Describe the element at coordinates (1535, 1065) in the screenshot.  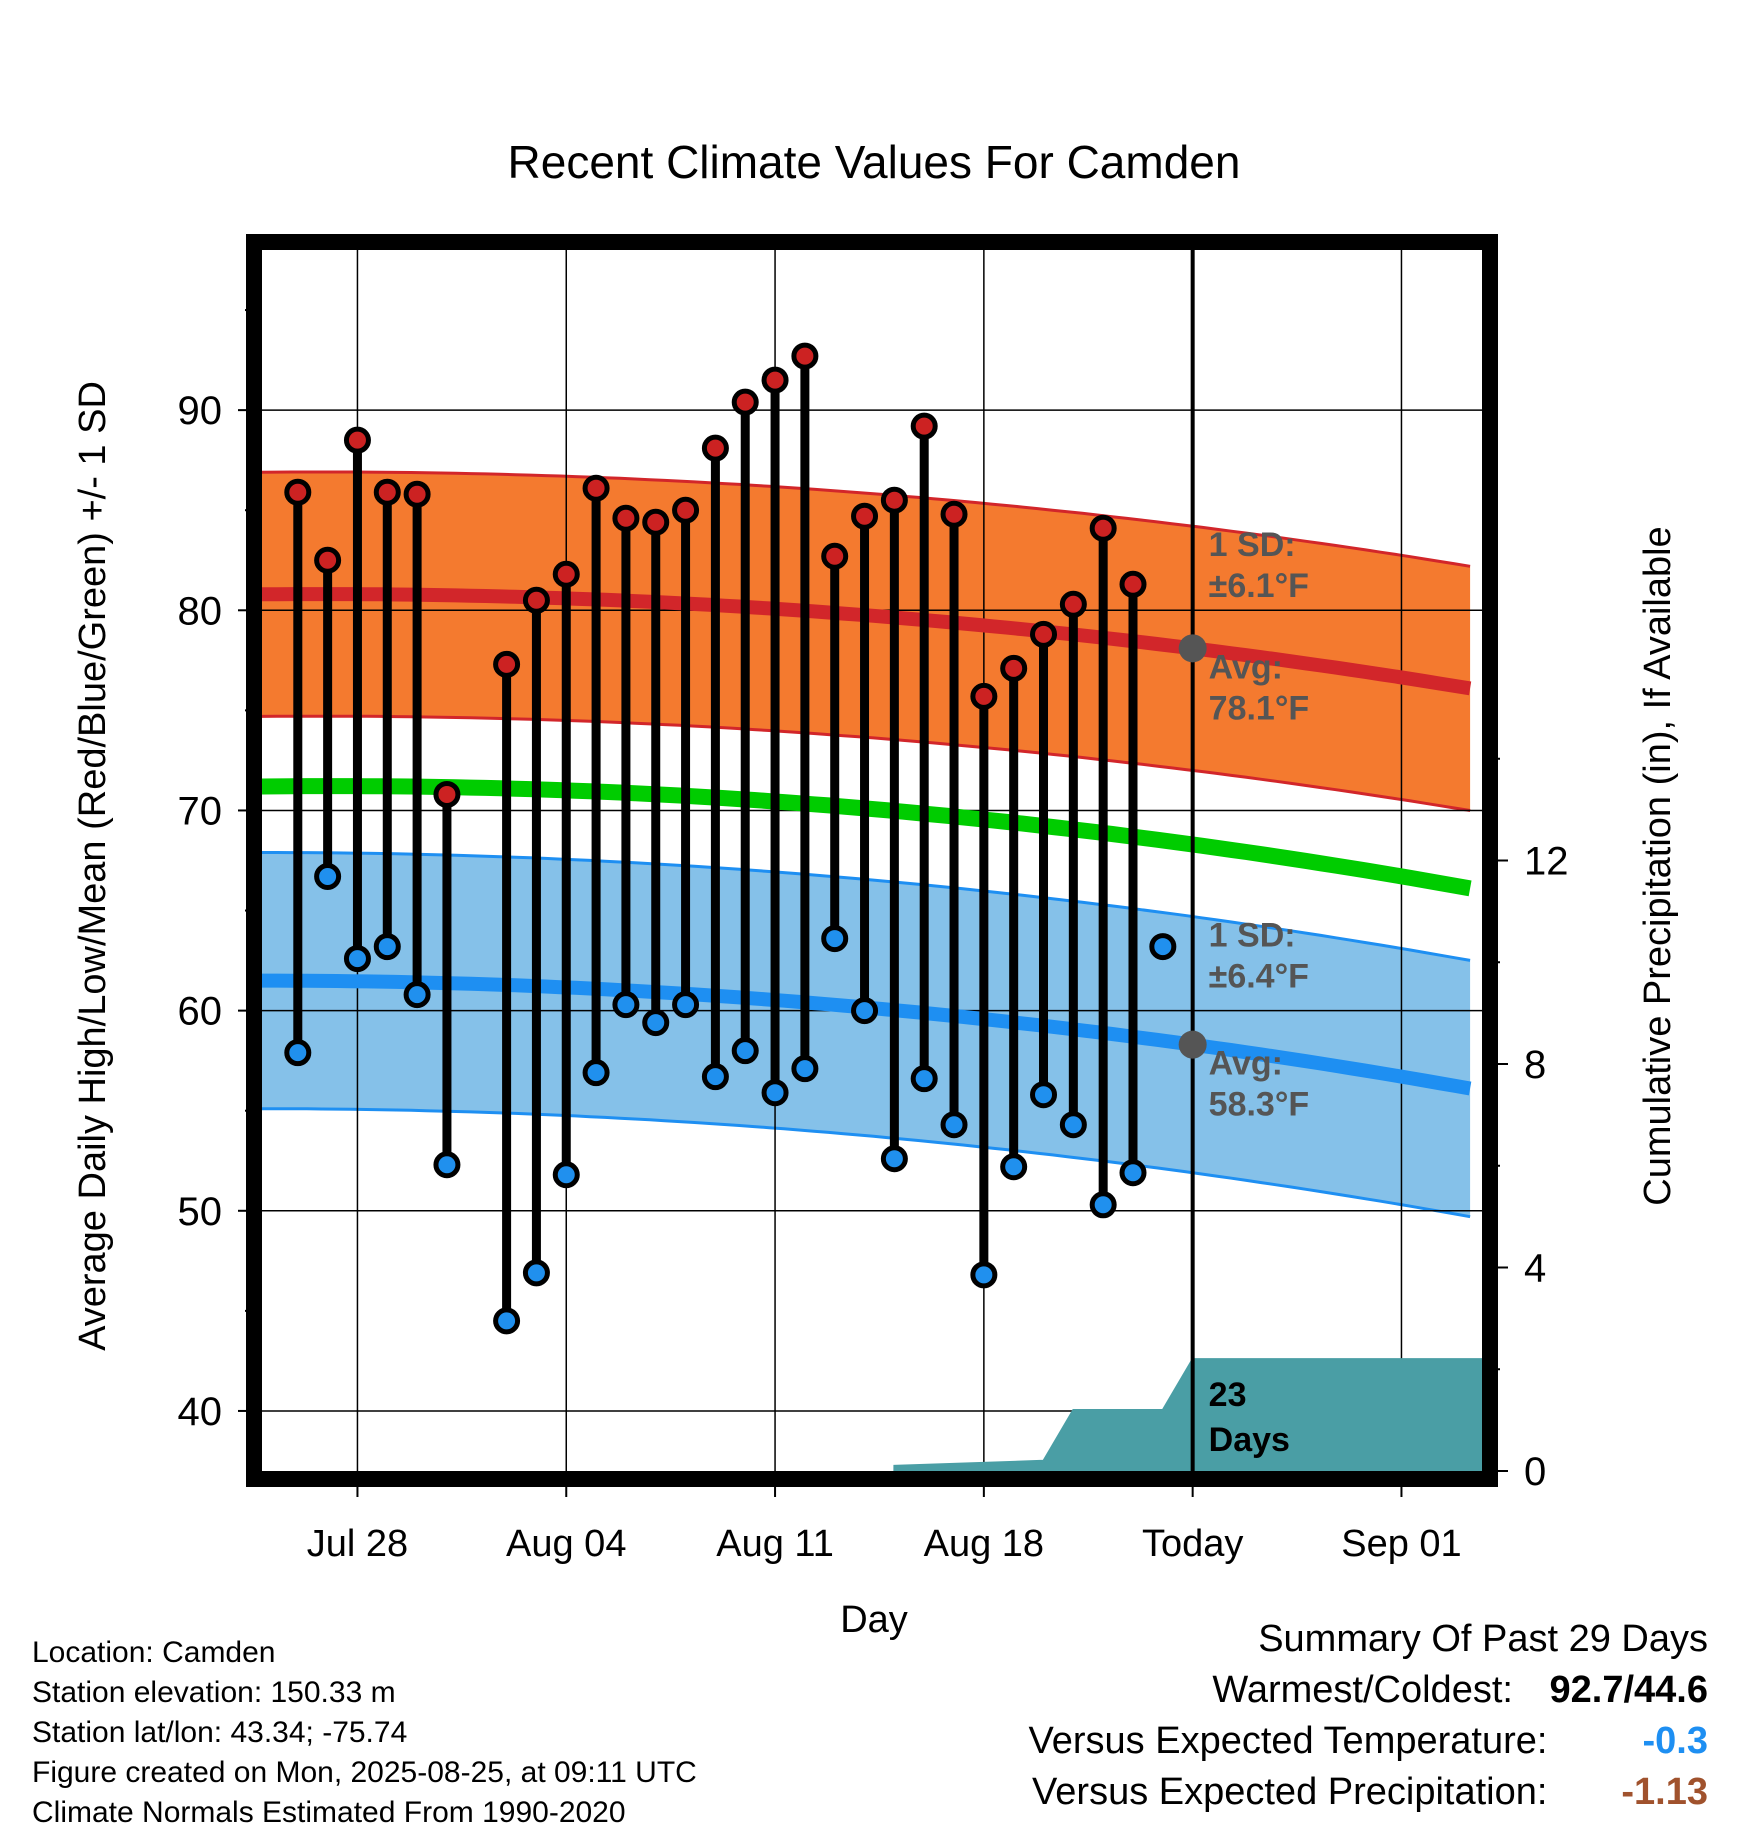
I see `y-right-tick-label: 8` at that location.